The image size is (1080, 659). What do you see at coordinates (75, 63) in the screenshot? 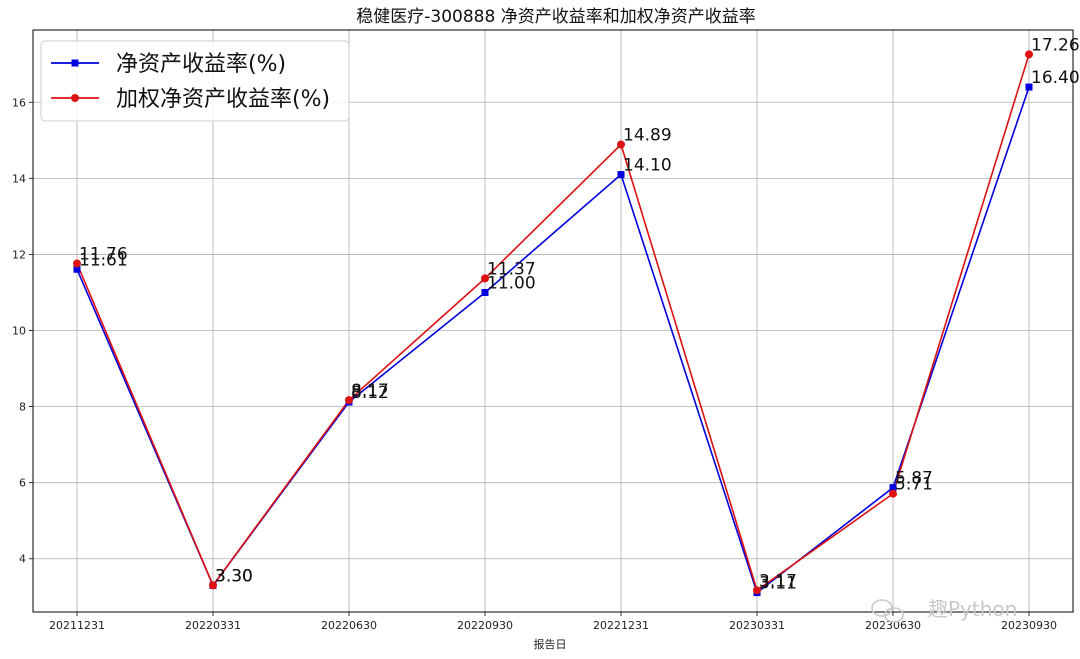
I see `legend-marker-roe` at bounding box center [75, 63].